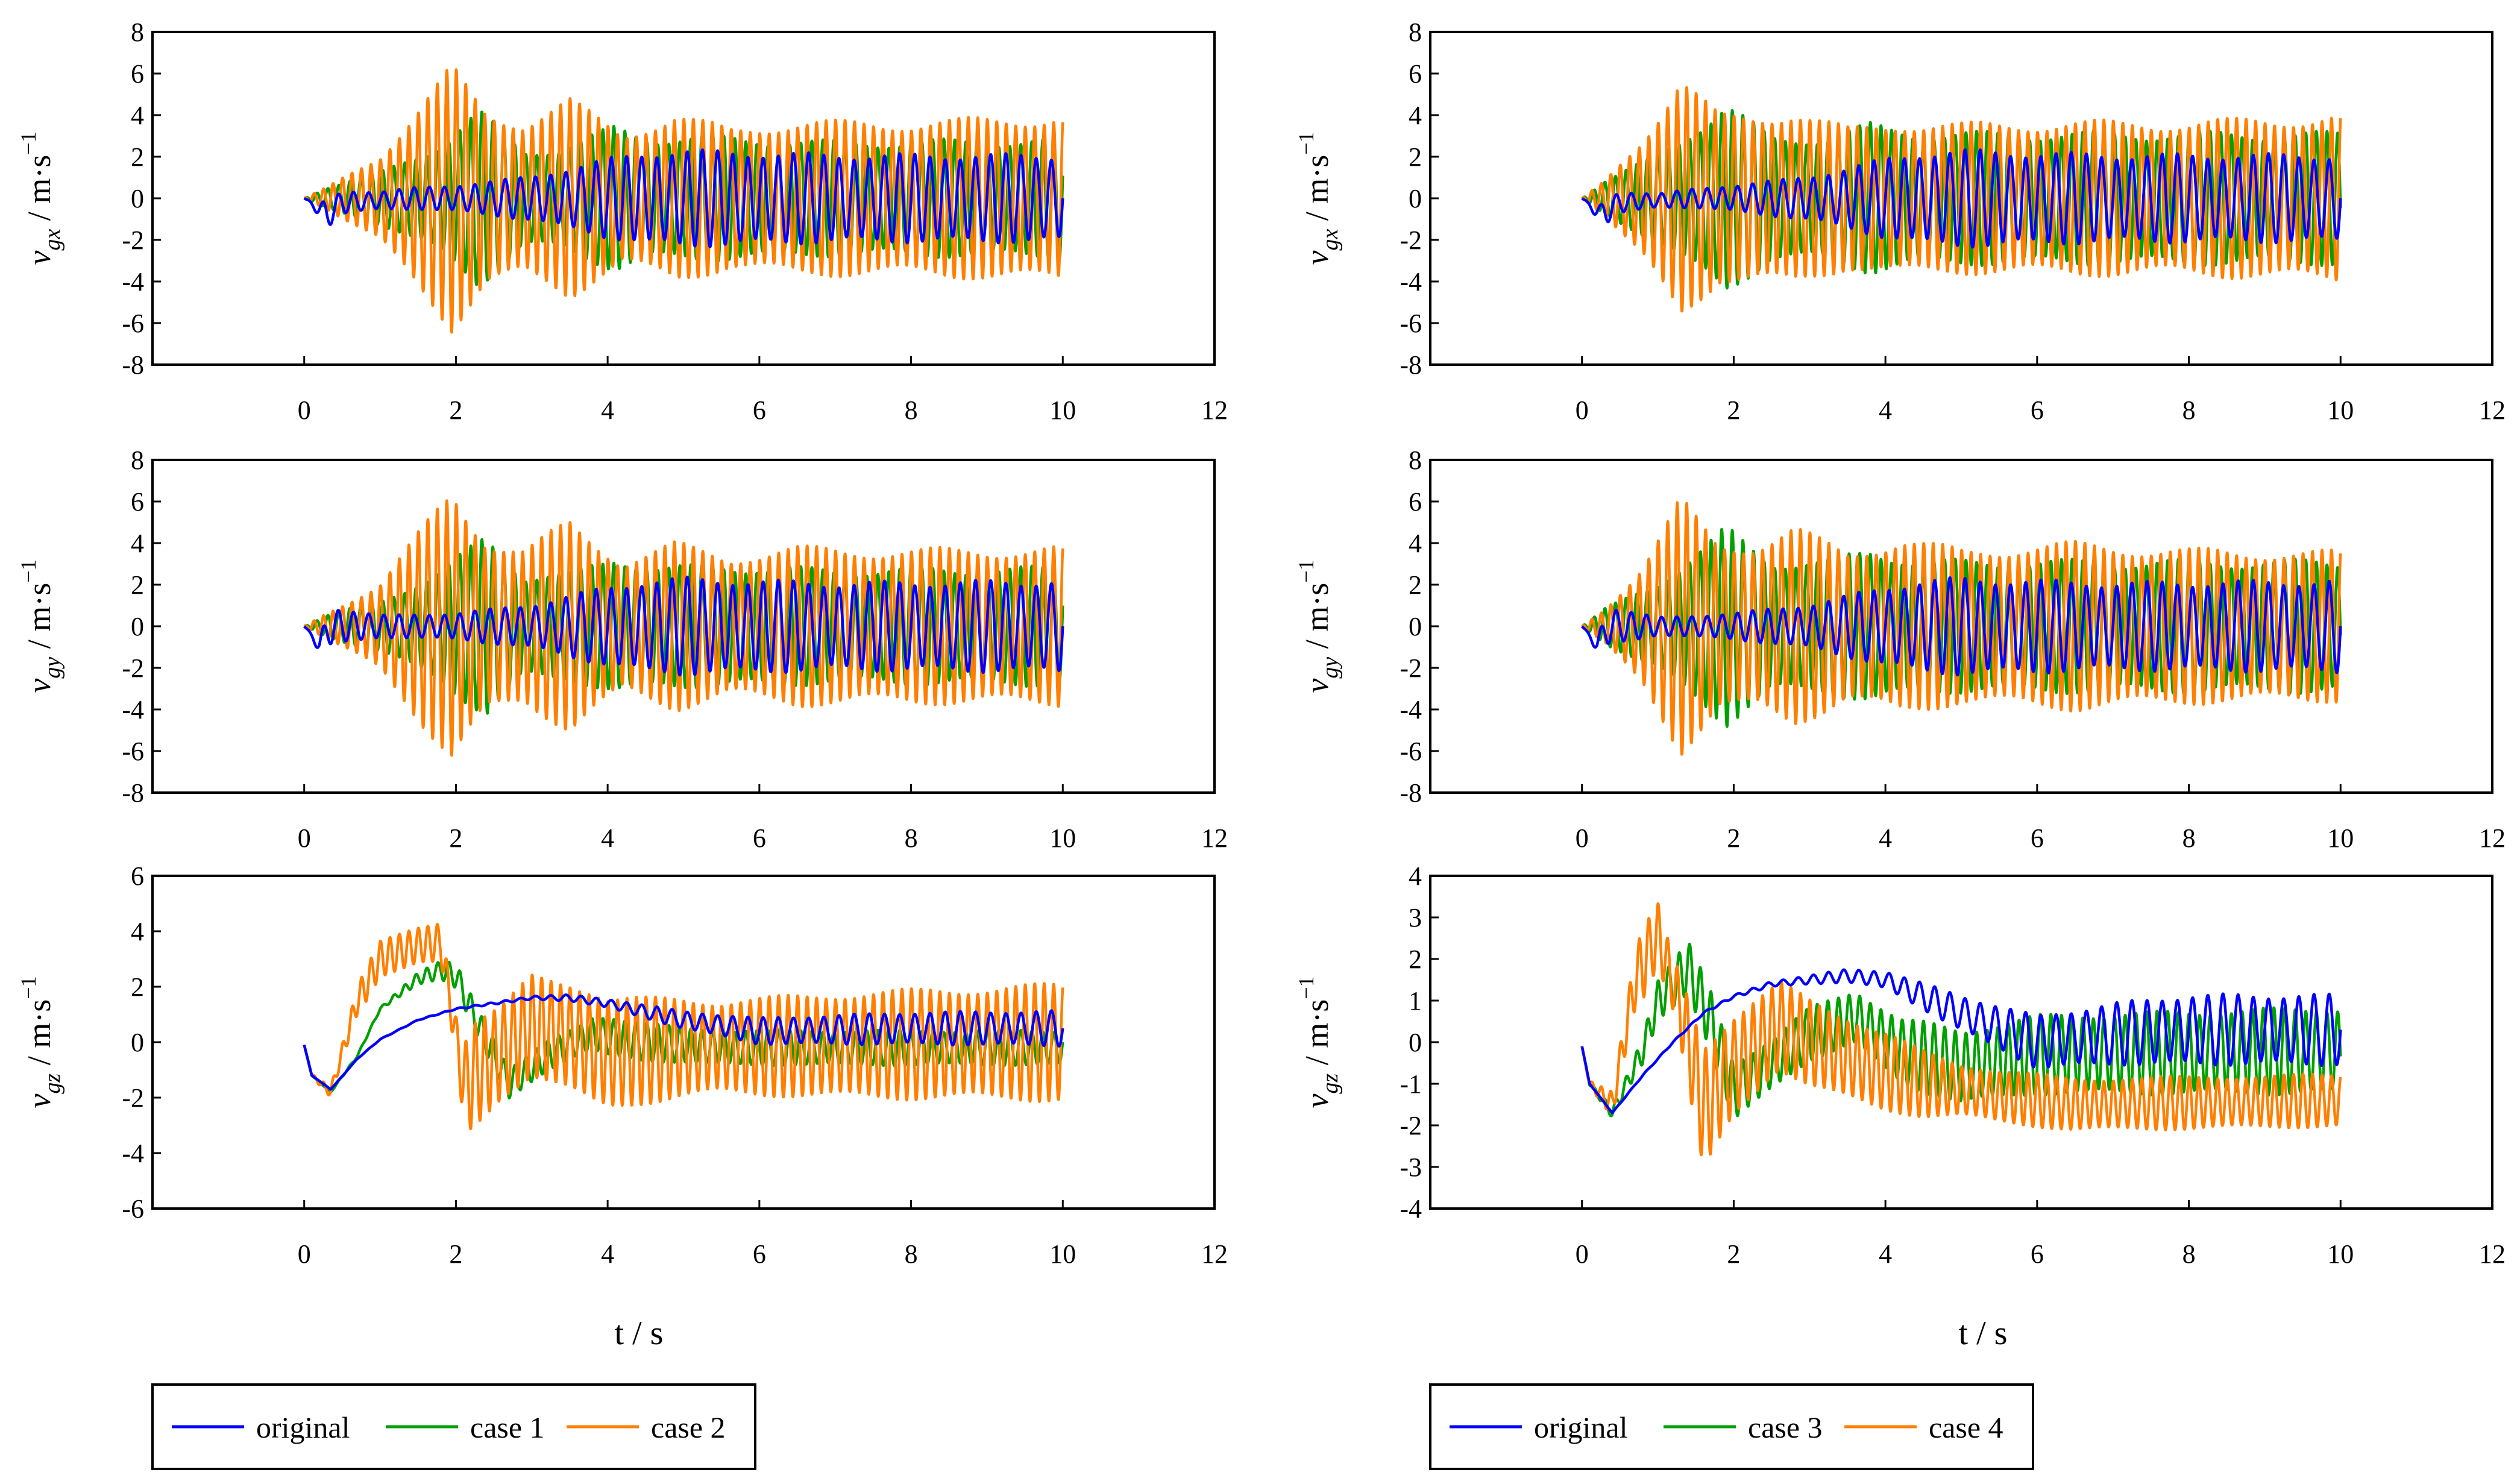 This screenshot has width=2520, height=1484. Describe the element at coordinates (2492, 410) in the screenshot. I see `vgx-right-xtick-label-6: 12` at that location.